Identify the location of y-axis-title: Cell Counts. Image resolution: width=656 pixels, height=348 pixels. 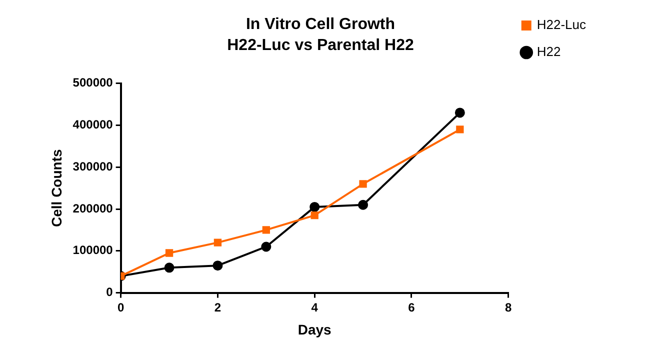
(56, 187).